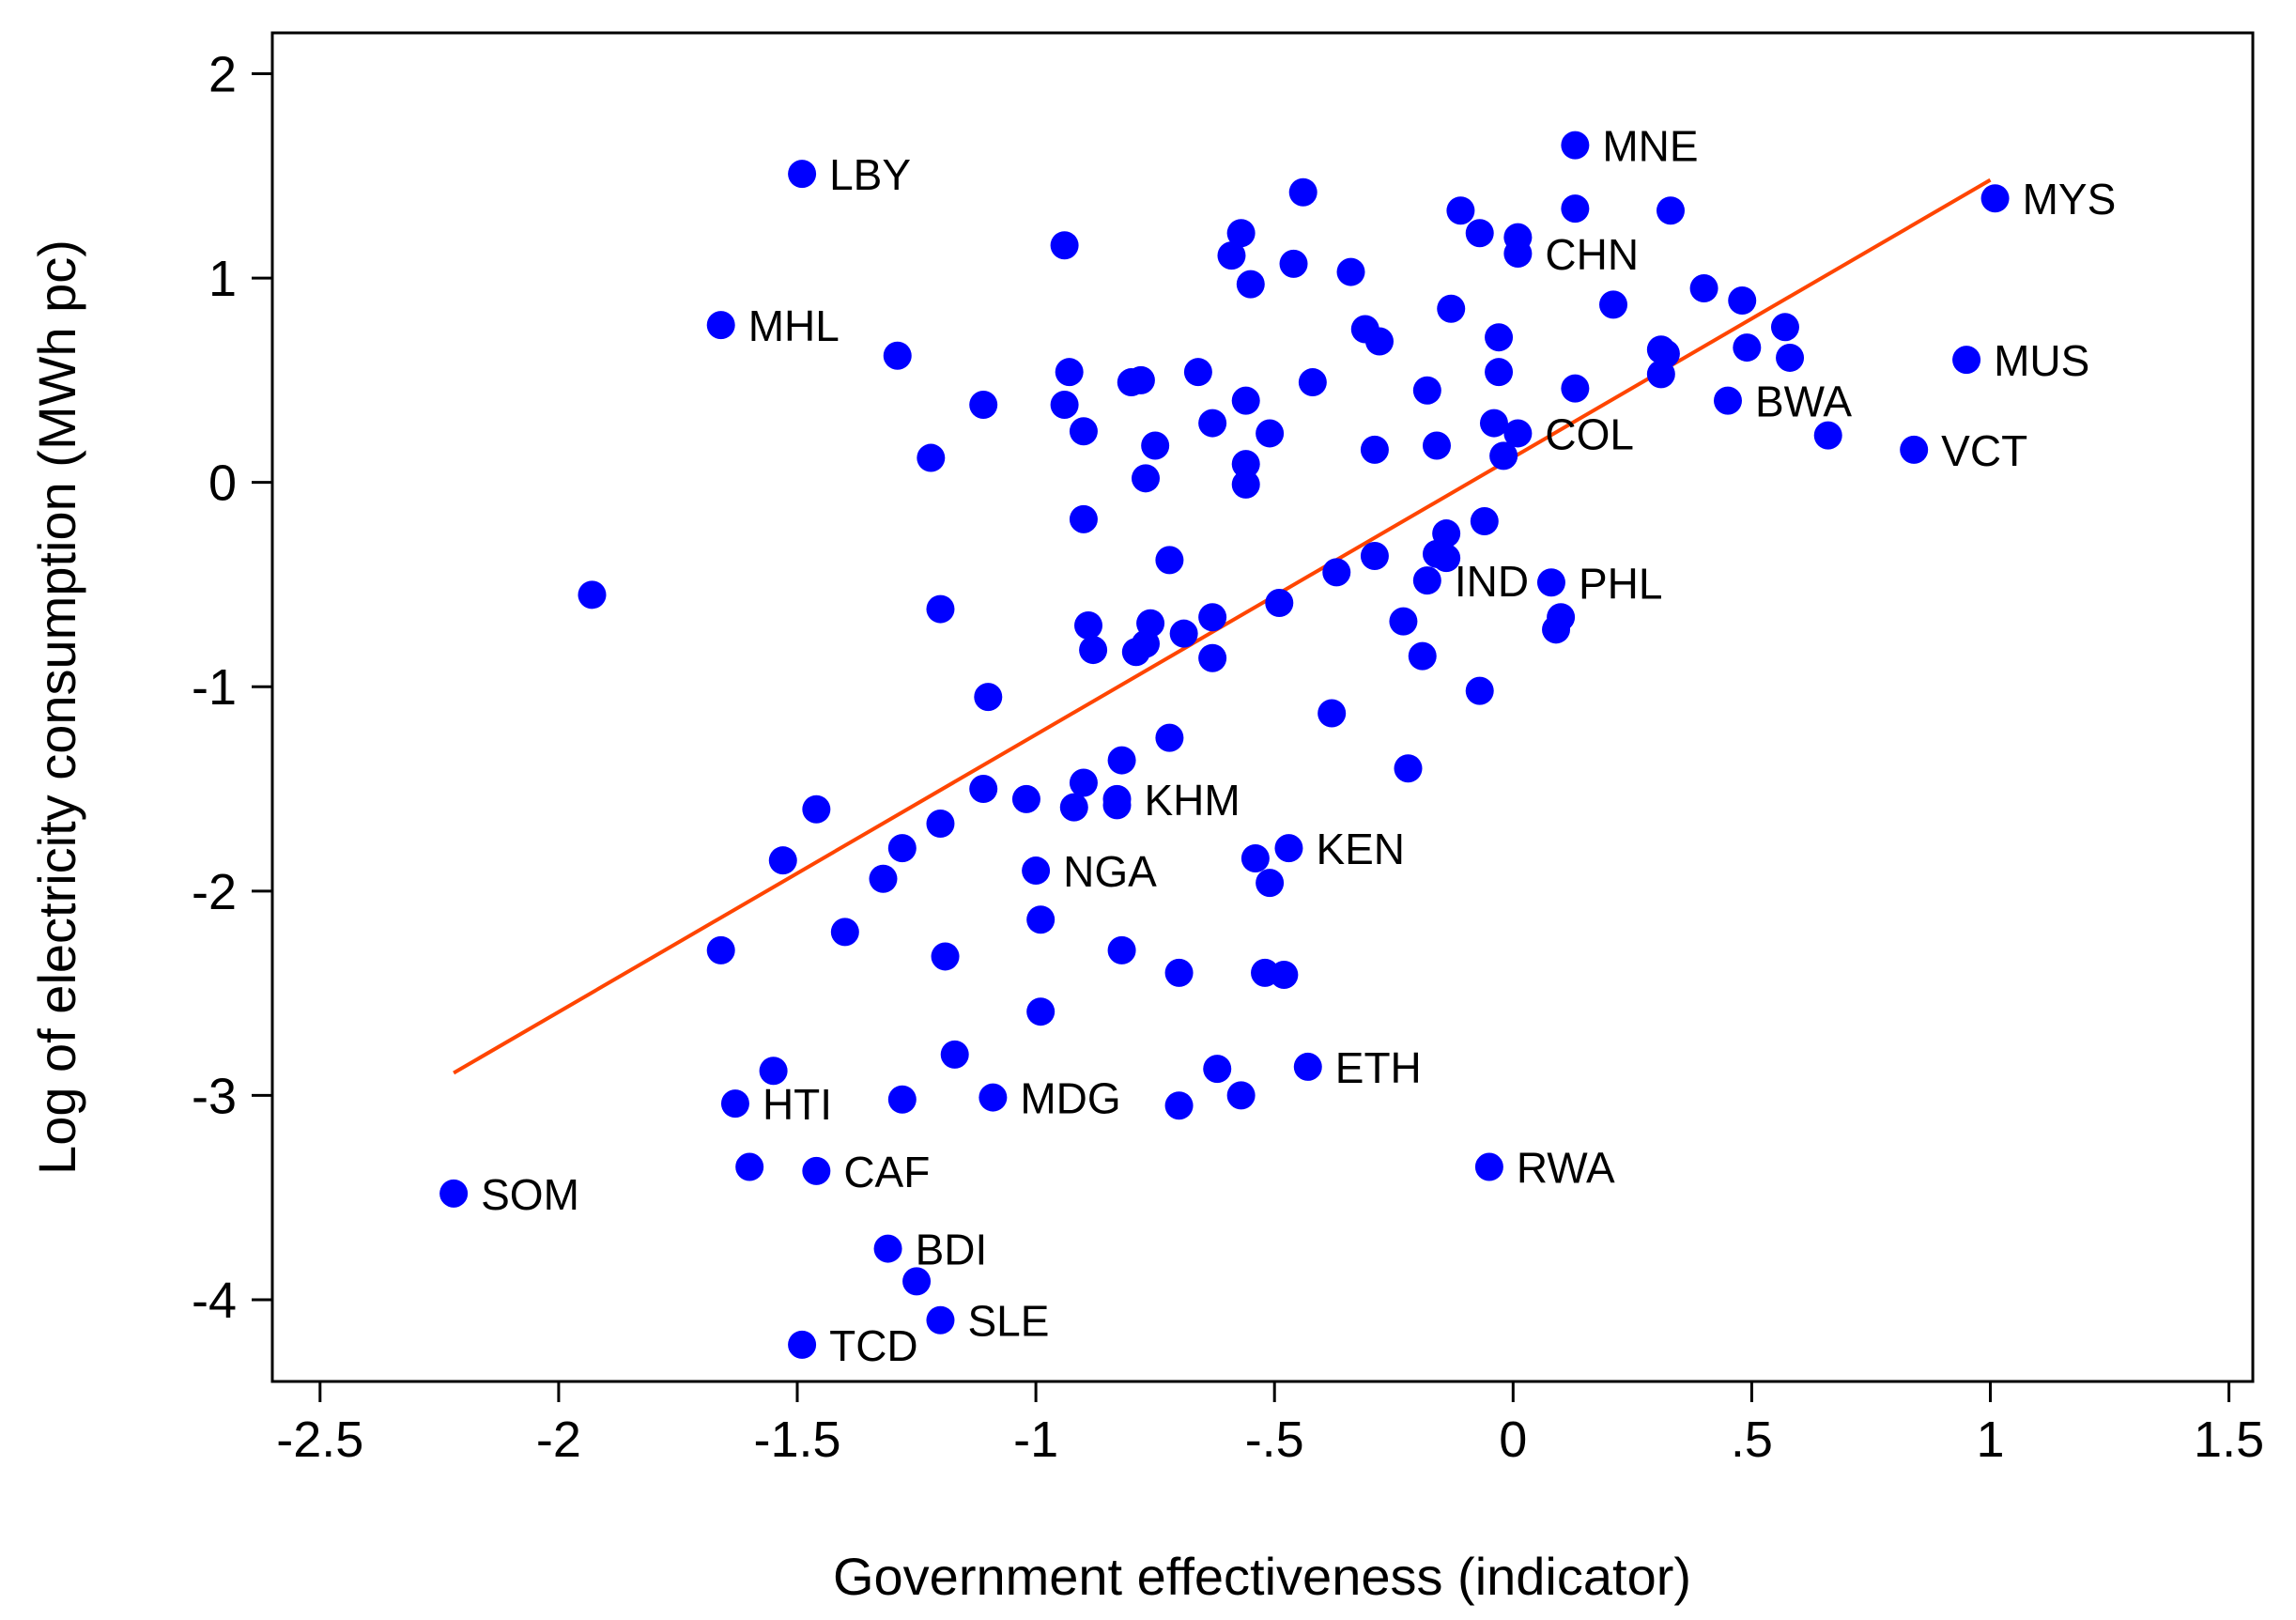 This screenshot has height=1620, width=2296. Describe the element at coordinates (1752, 1440) in the screenshot. I see `x-tick-label: .5` at that location.